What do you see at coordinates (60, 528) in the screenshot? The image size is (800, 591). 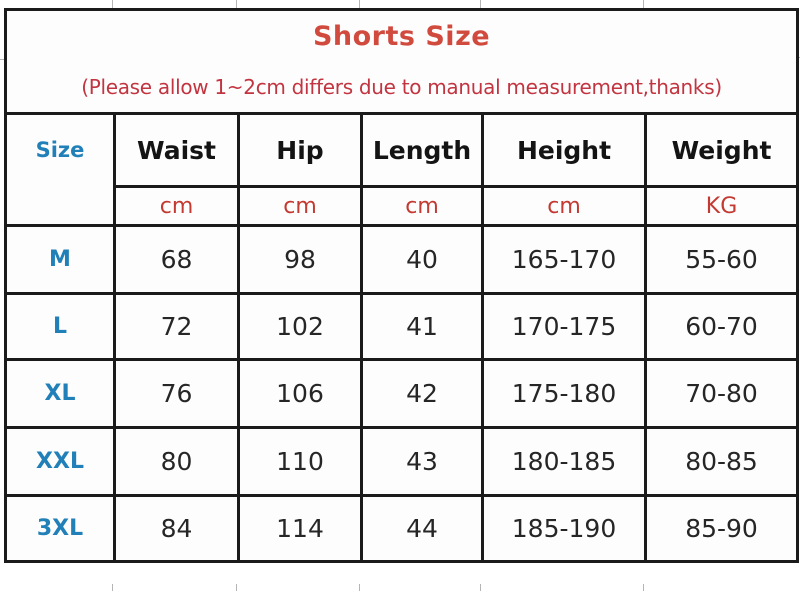 I see `size-label: 3XL` at bounding box center [60, 528].